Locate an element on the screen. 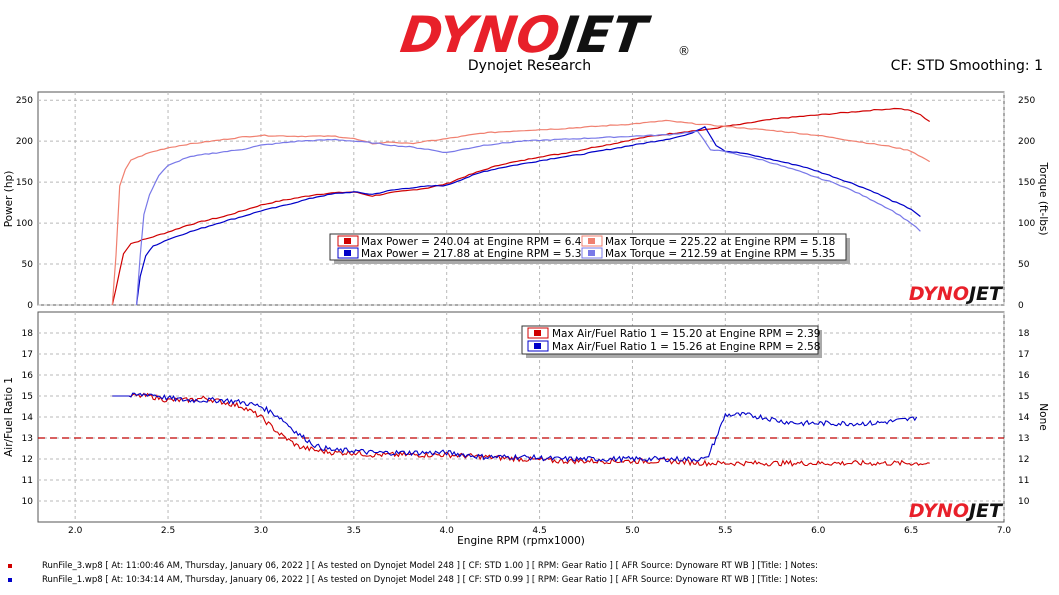 Image resolution: width=1059 pixels, height=595 pixels. afr-right-y-ticks: 10 11 12 13 14 15 16 17 18 is located at coordinates (1024, 418).